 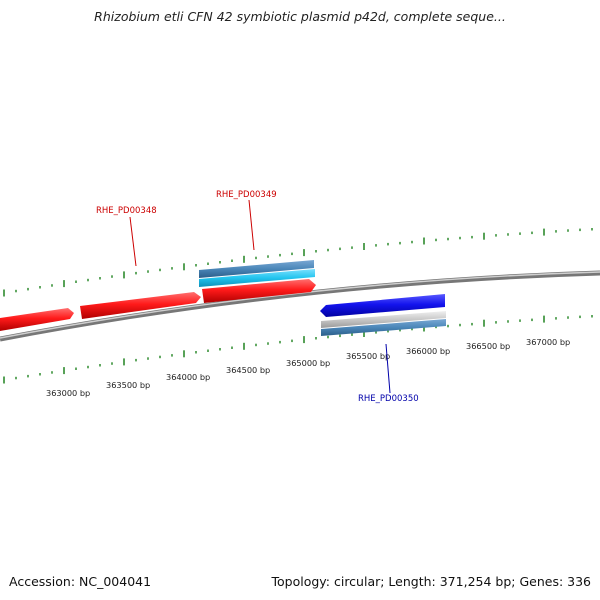 What do you see at coordinates (388, 399) in the screenshot?
I see `gene-label-rhe-pd00350: RHE_PD00350` at bounding box center [388, 399].